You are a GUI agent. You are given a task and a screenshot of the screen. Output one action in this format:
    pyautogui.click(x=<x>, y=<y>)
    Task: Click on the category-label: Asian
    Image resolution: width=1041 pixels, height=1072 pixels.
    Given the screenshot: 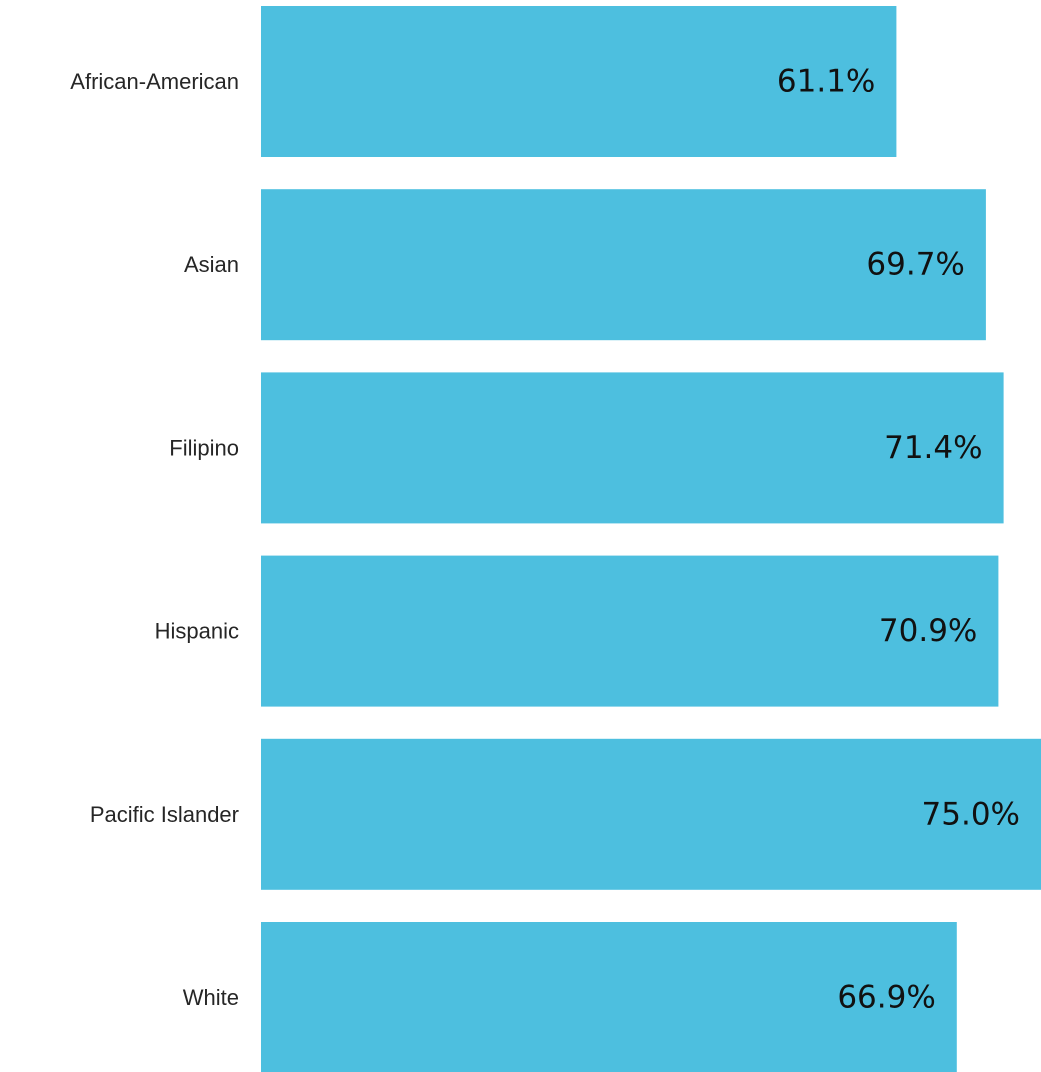 What is the action you would take?
    pyautogui.click(x=211, y=264)
    